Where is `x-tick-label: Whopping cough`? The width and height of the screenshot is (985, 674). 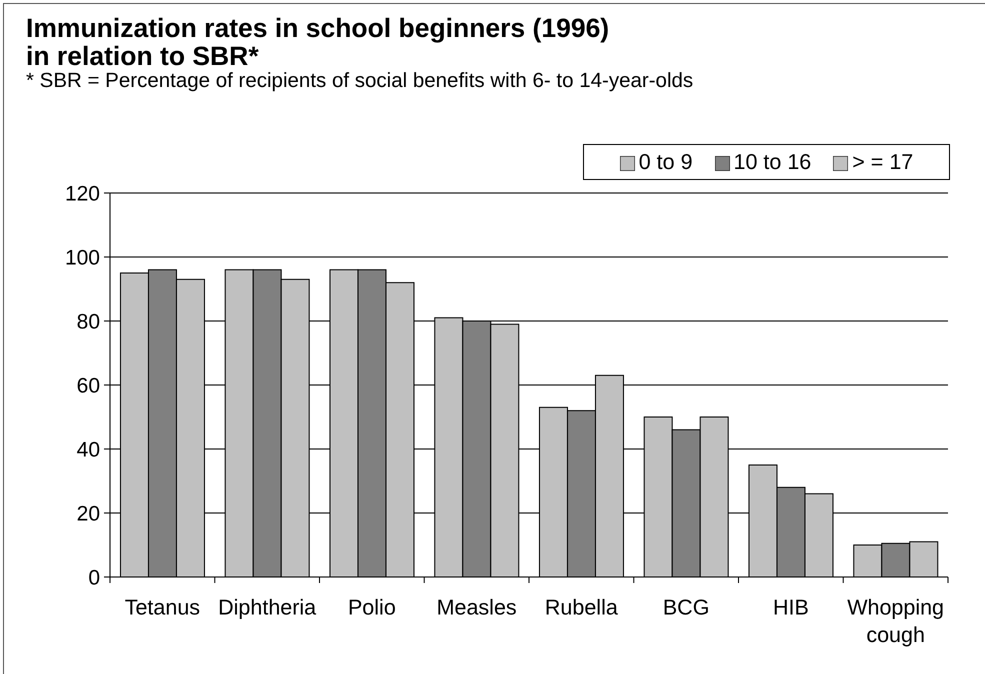
x-tick-label: Whopping cough is located at coordinates (895, 621).